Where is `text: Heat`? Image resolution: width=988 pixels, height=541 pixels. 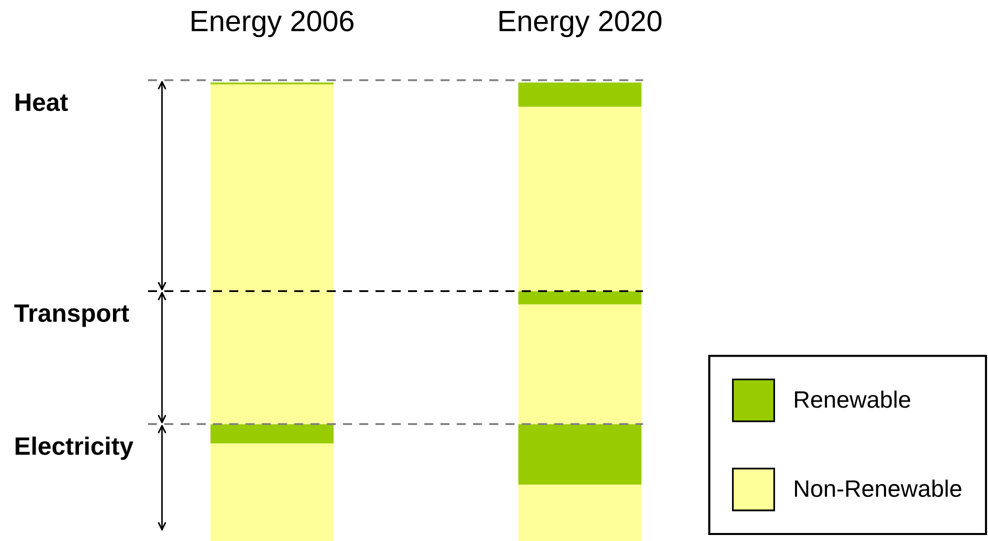
text: Heat is located at coordinates (42, 103).